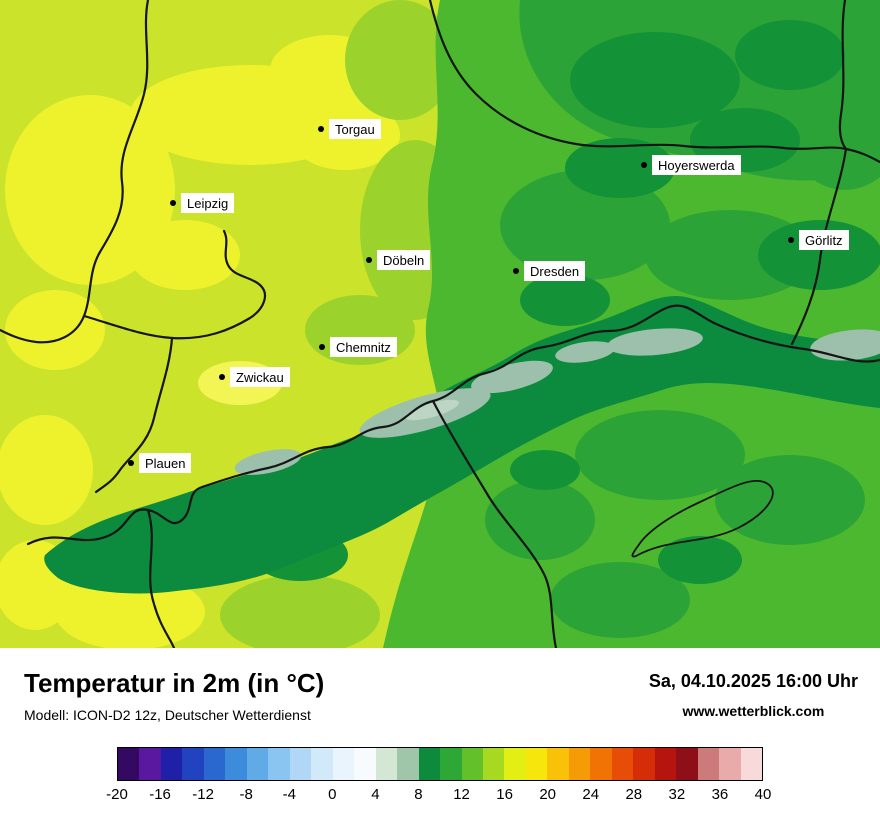 The image size is (880, 830). What do you see at coordinates (763, 794) in the screenshot?
I see `legend-tick-label: 40` at bounding box center [763, 794].